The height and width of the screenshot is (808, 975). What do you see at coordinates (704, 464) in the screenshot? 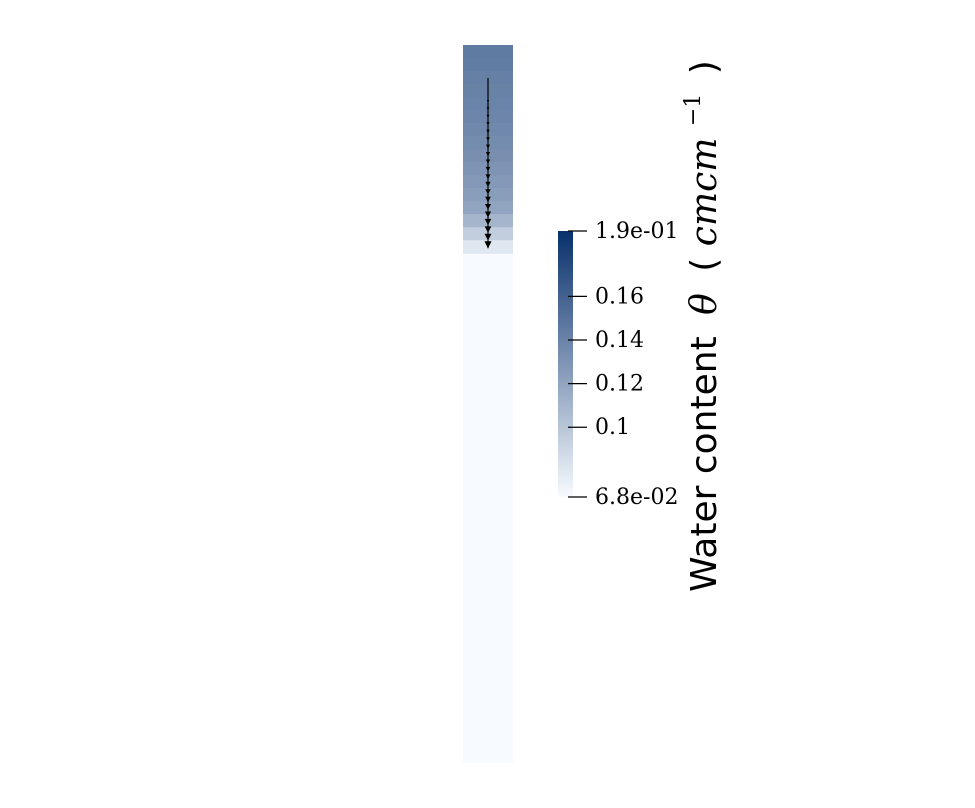
I see `colorbar-title-text: Water content` at bounding box center [704, 464].